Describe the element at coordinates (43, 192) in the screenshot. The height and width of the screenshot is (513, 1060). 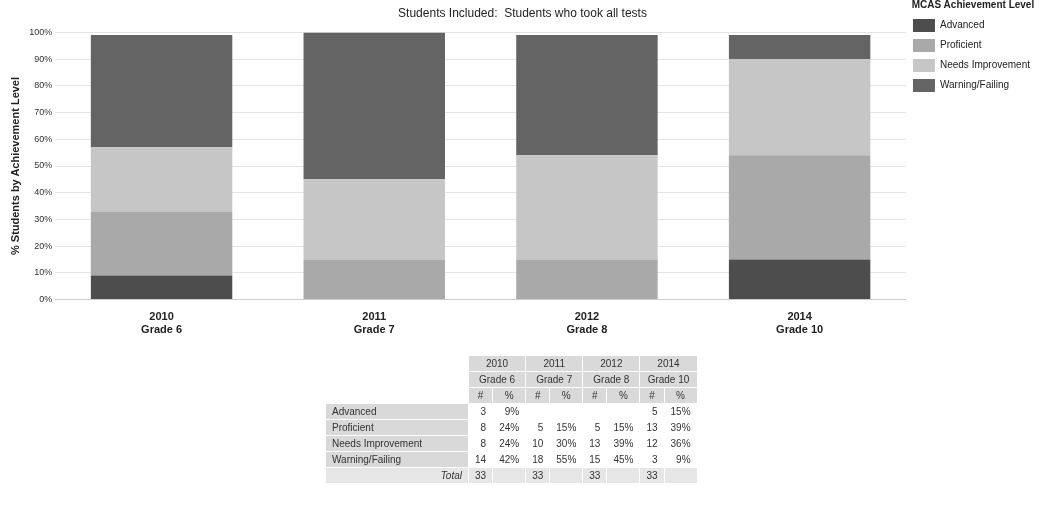
I see `y-tick-label: 40%` at that location.